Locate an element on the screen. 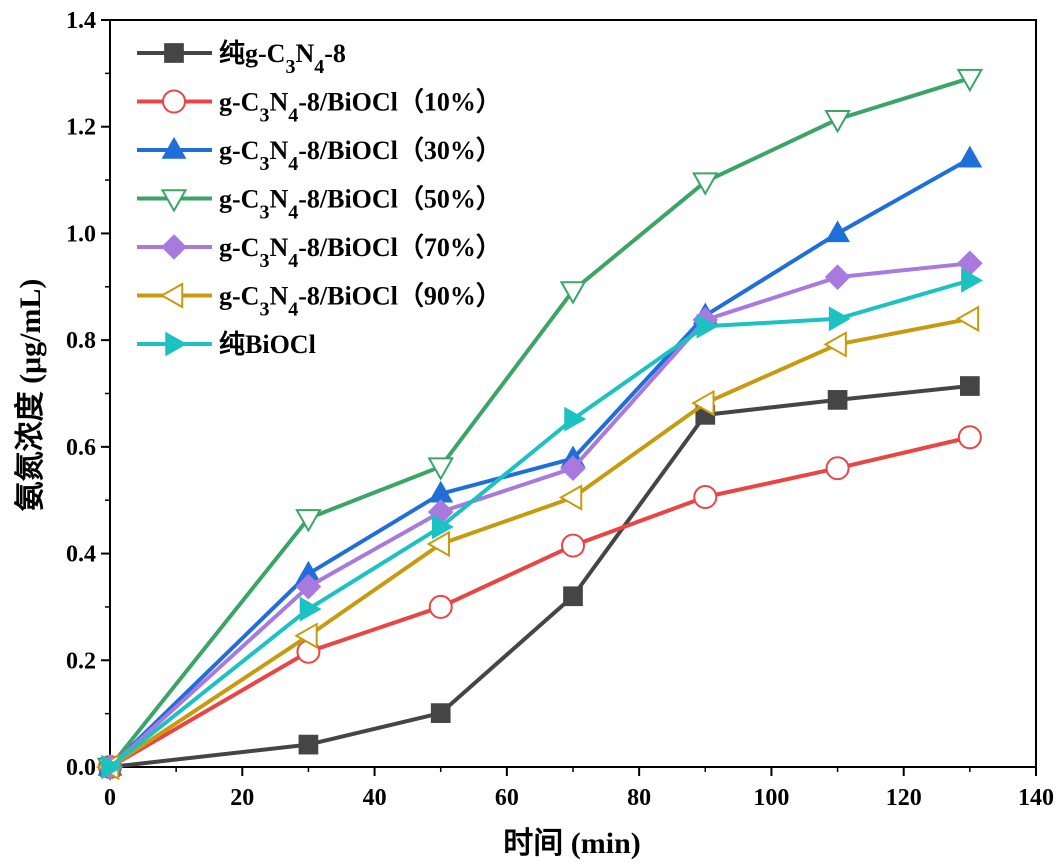 This screenshot has height=863, width=1063. legend-label: 纯BiOCl is located at coordinates (267, 344).